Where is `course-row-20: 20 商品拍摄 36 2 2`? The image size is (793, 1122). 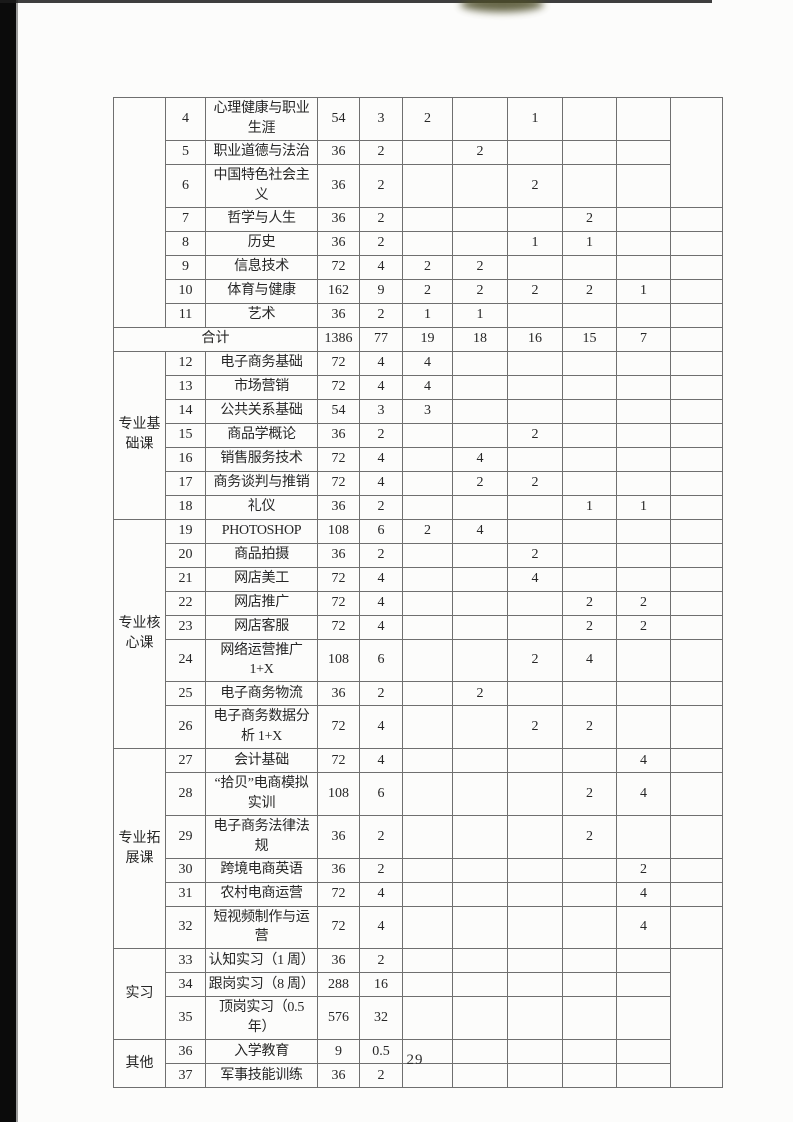 course-row-20: 20 商品拍摄 36 2 2 is located at coordinates (418, 555).